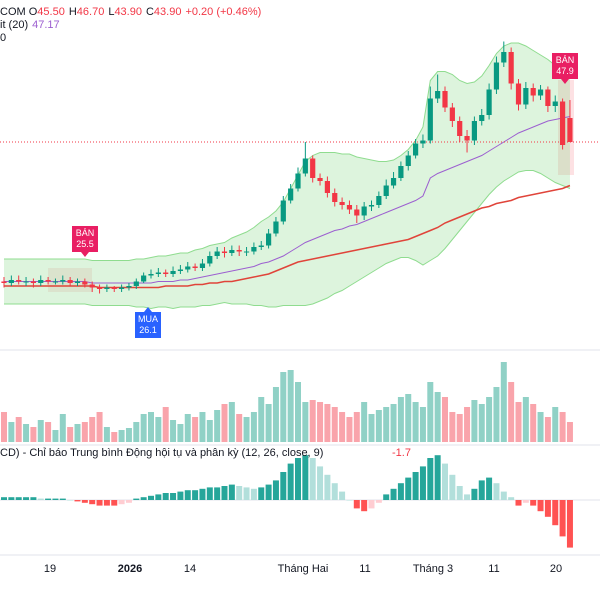 This screenshot has width=600, height=600. What do you see at coordinates (107, 12) in the screenshot?
I see `ohlc: O45.50 H46.70 L43.90 C43.90` at bounding box center [107, 12].